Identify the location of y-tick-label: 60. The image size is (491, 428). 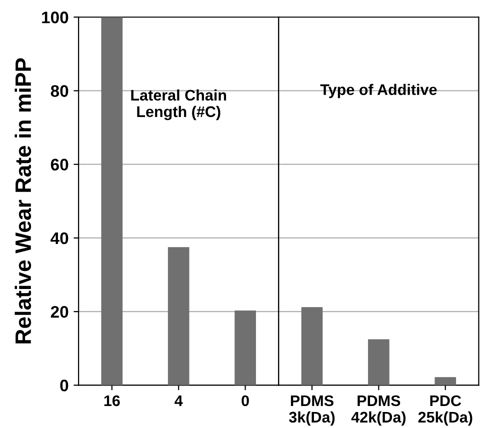
(59, 164).